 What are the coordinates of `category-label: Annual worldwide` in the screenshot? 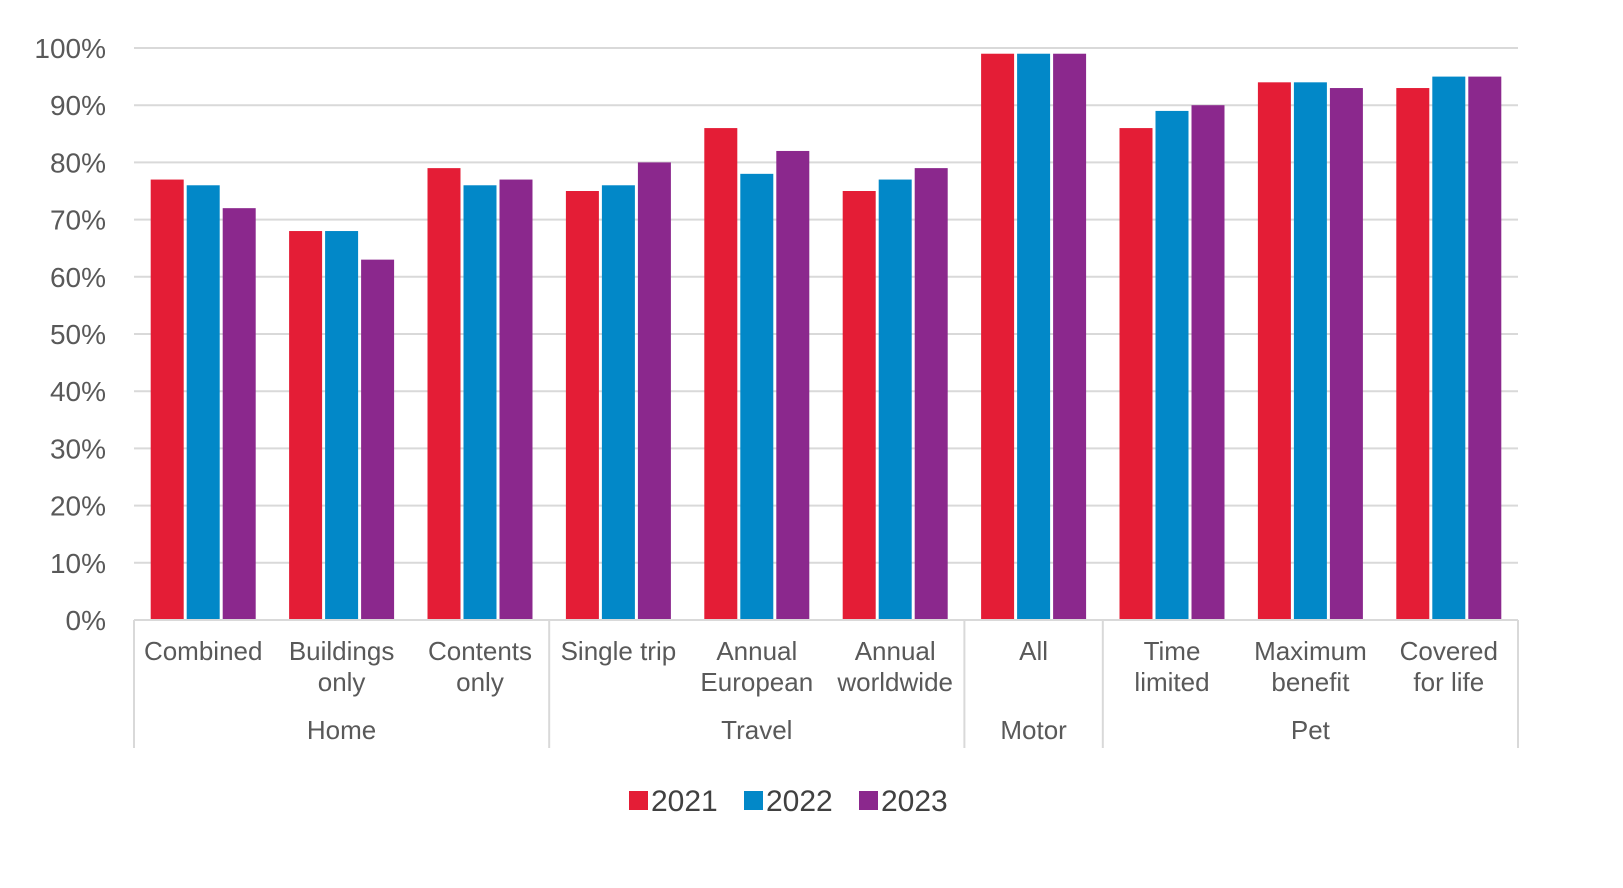 It's located at (894, 666).